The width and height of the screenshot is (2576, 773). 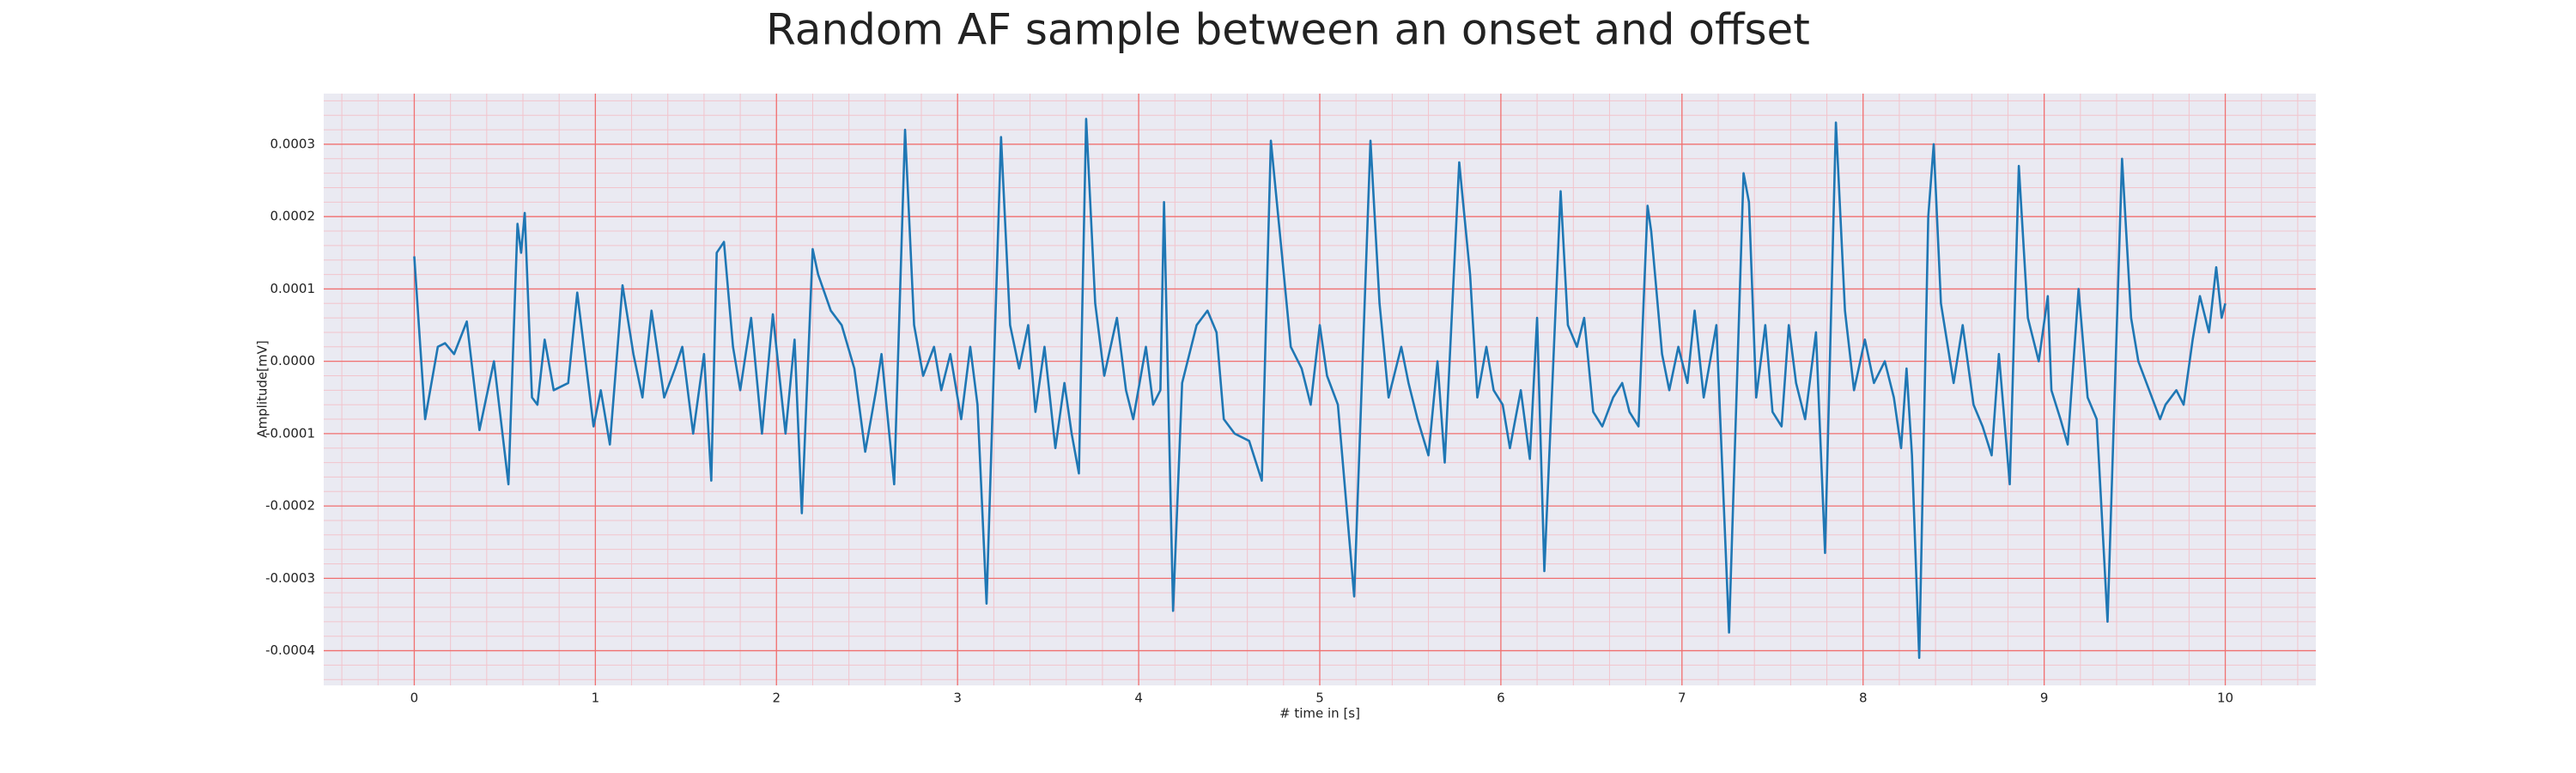 I want to click on x-tick-label: 9, so click(x=2045, y=698).